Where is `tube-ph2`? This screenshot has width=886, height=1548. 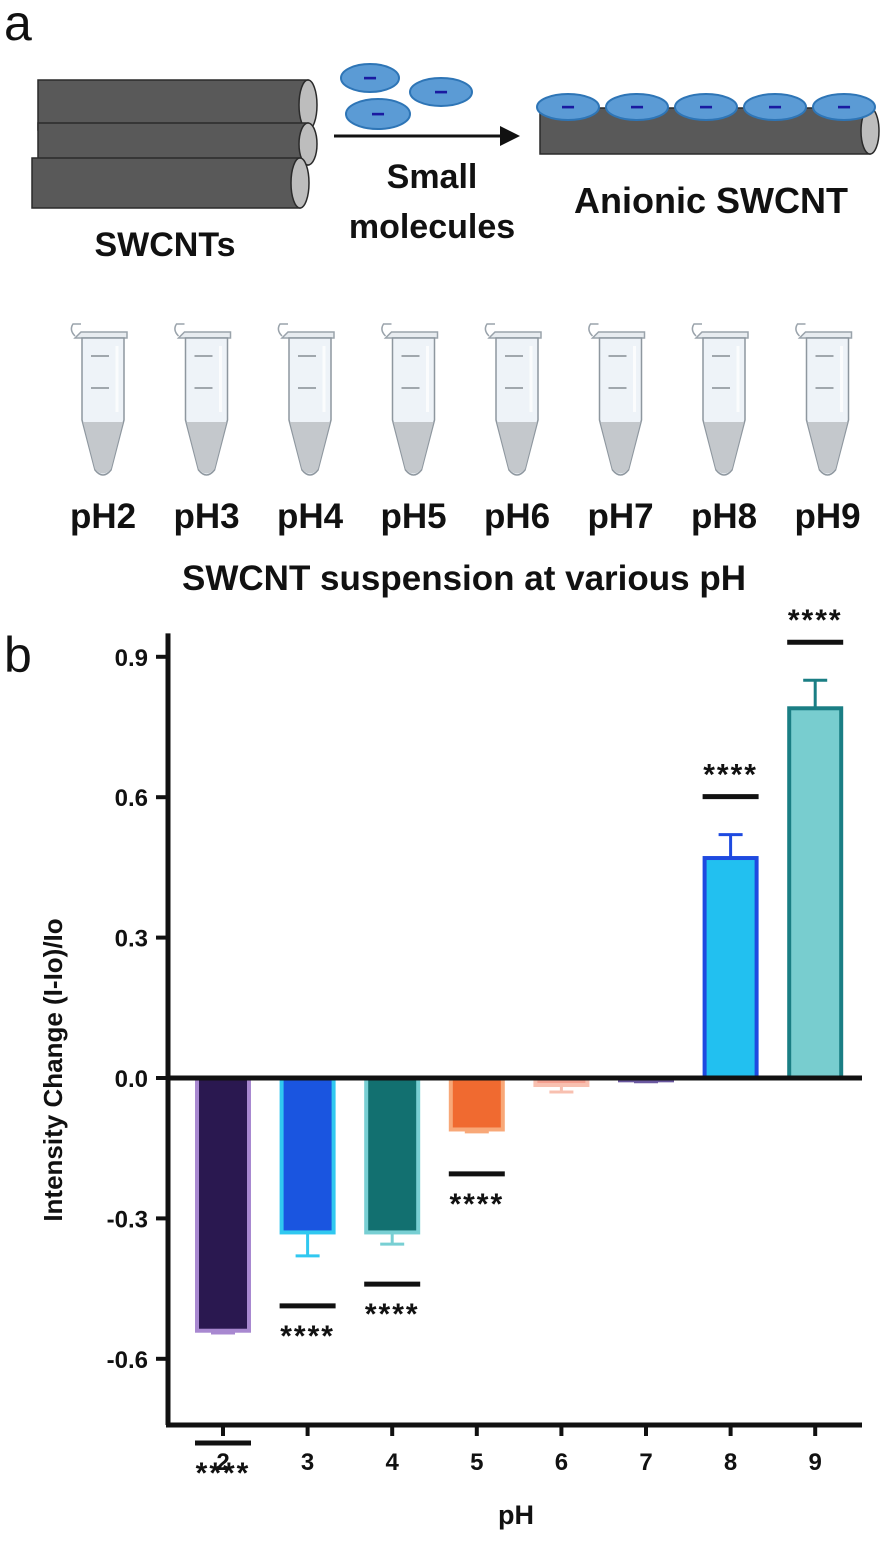
tube-ph2 is located at coordinates (99, 399).